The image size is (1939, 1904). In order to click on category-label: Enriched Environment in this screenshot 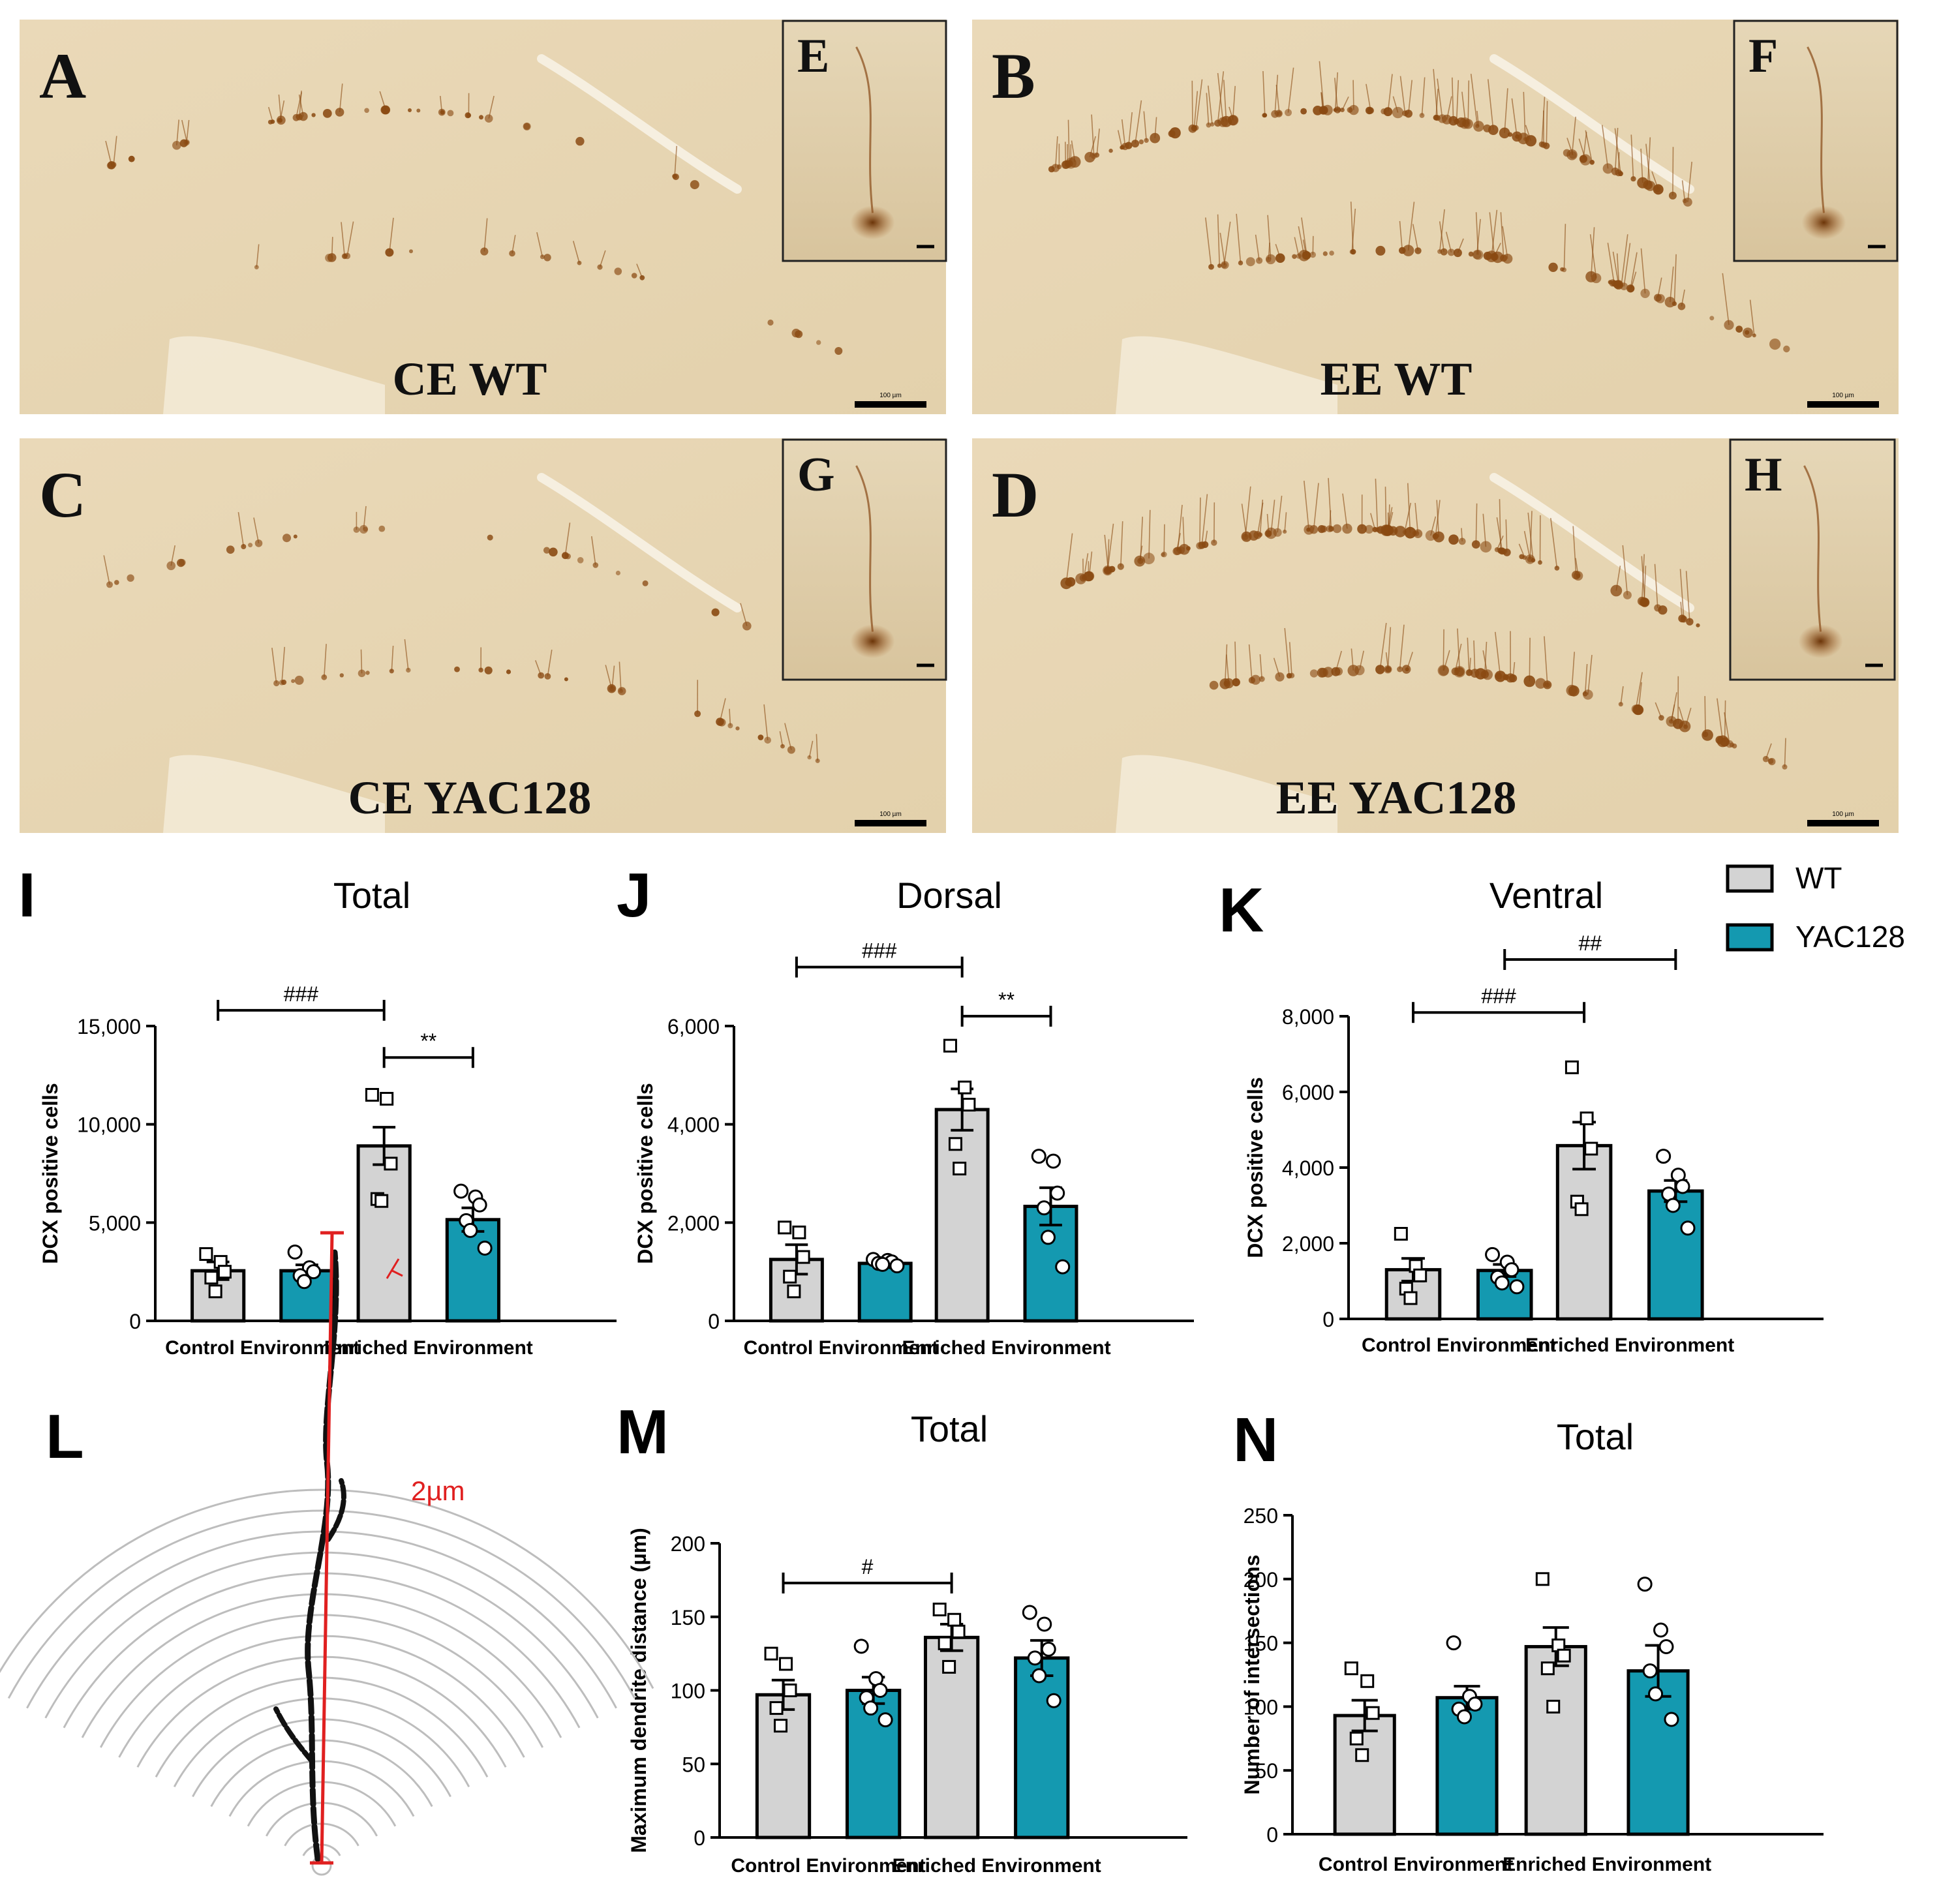, I will do `click(1629, 1346)`.